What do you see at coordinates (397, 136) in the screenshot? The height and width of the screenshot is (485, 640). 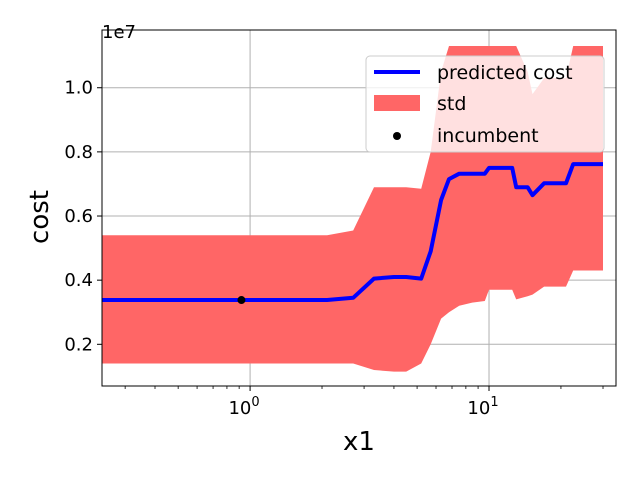 I see `legend-point-swatch` at bounding box center [397, 136].